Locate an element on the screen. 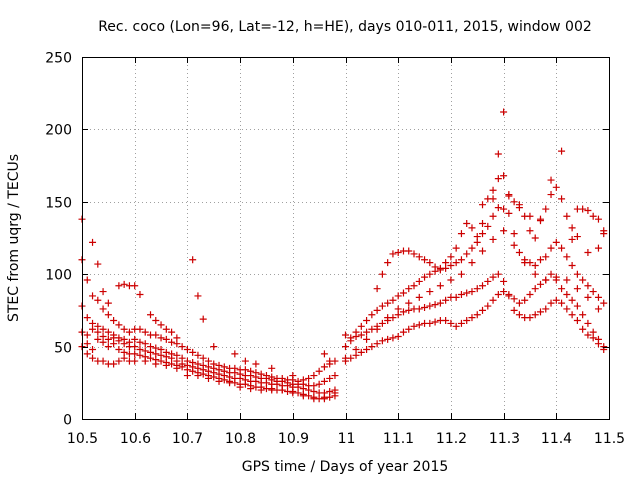  x-tick-label: 10.8 is located at coordinates (240, 439).